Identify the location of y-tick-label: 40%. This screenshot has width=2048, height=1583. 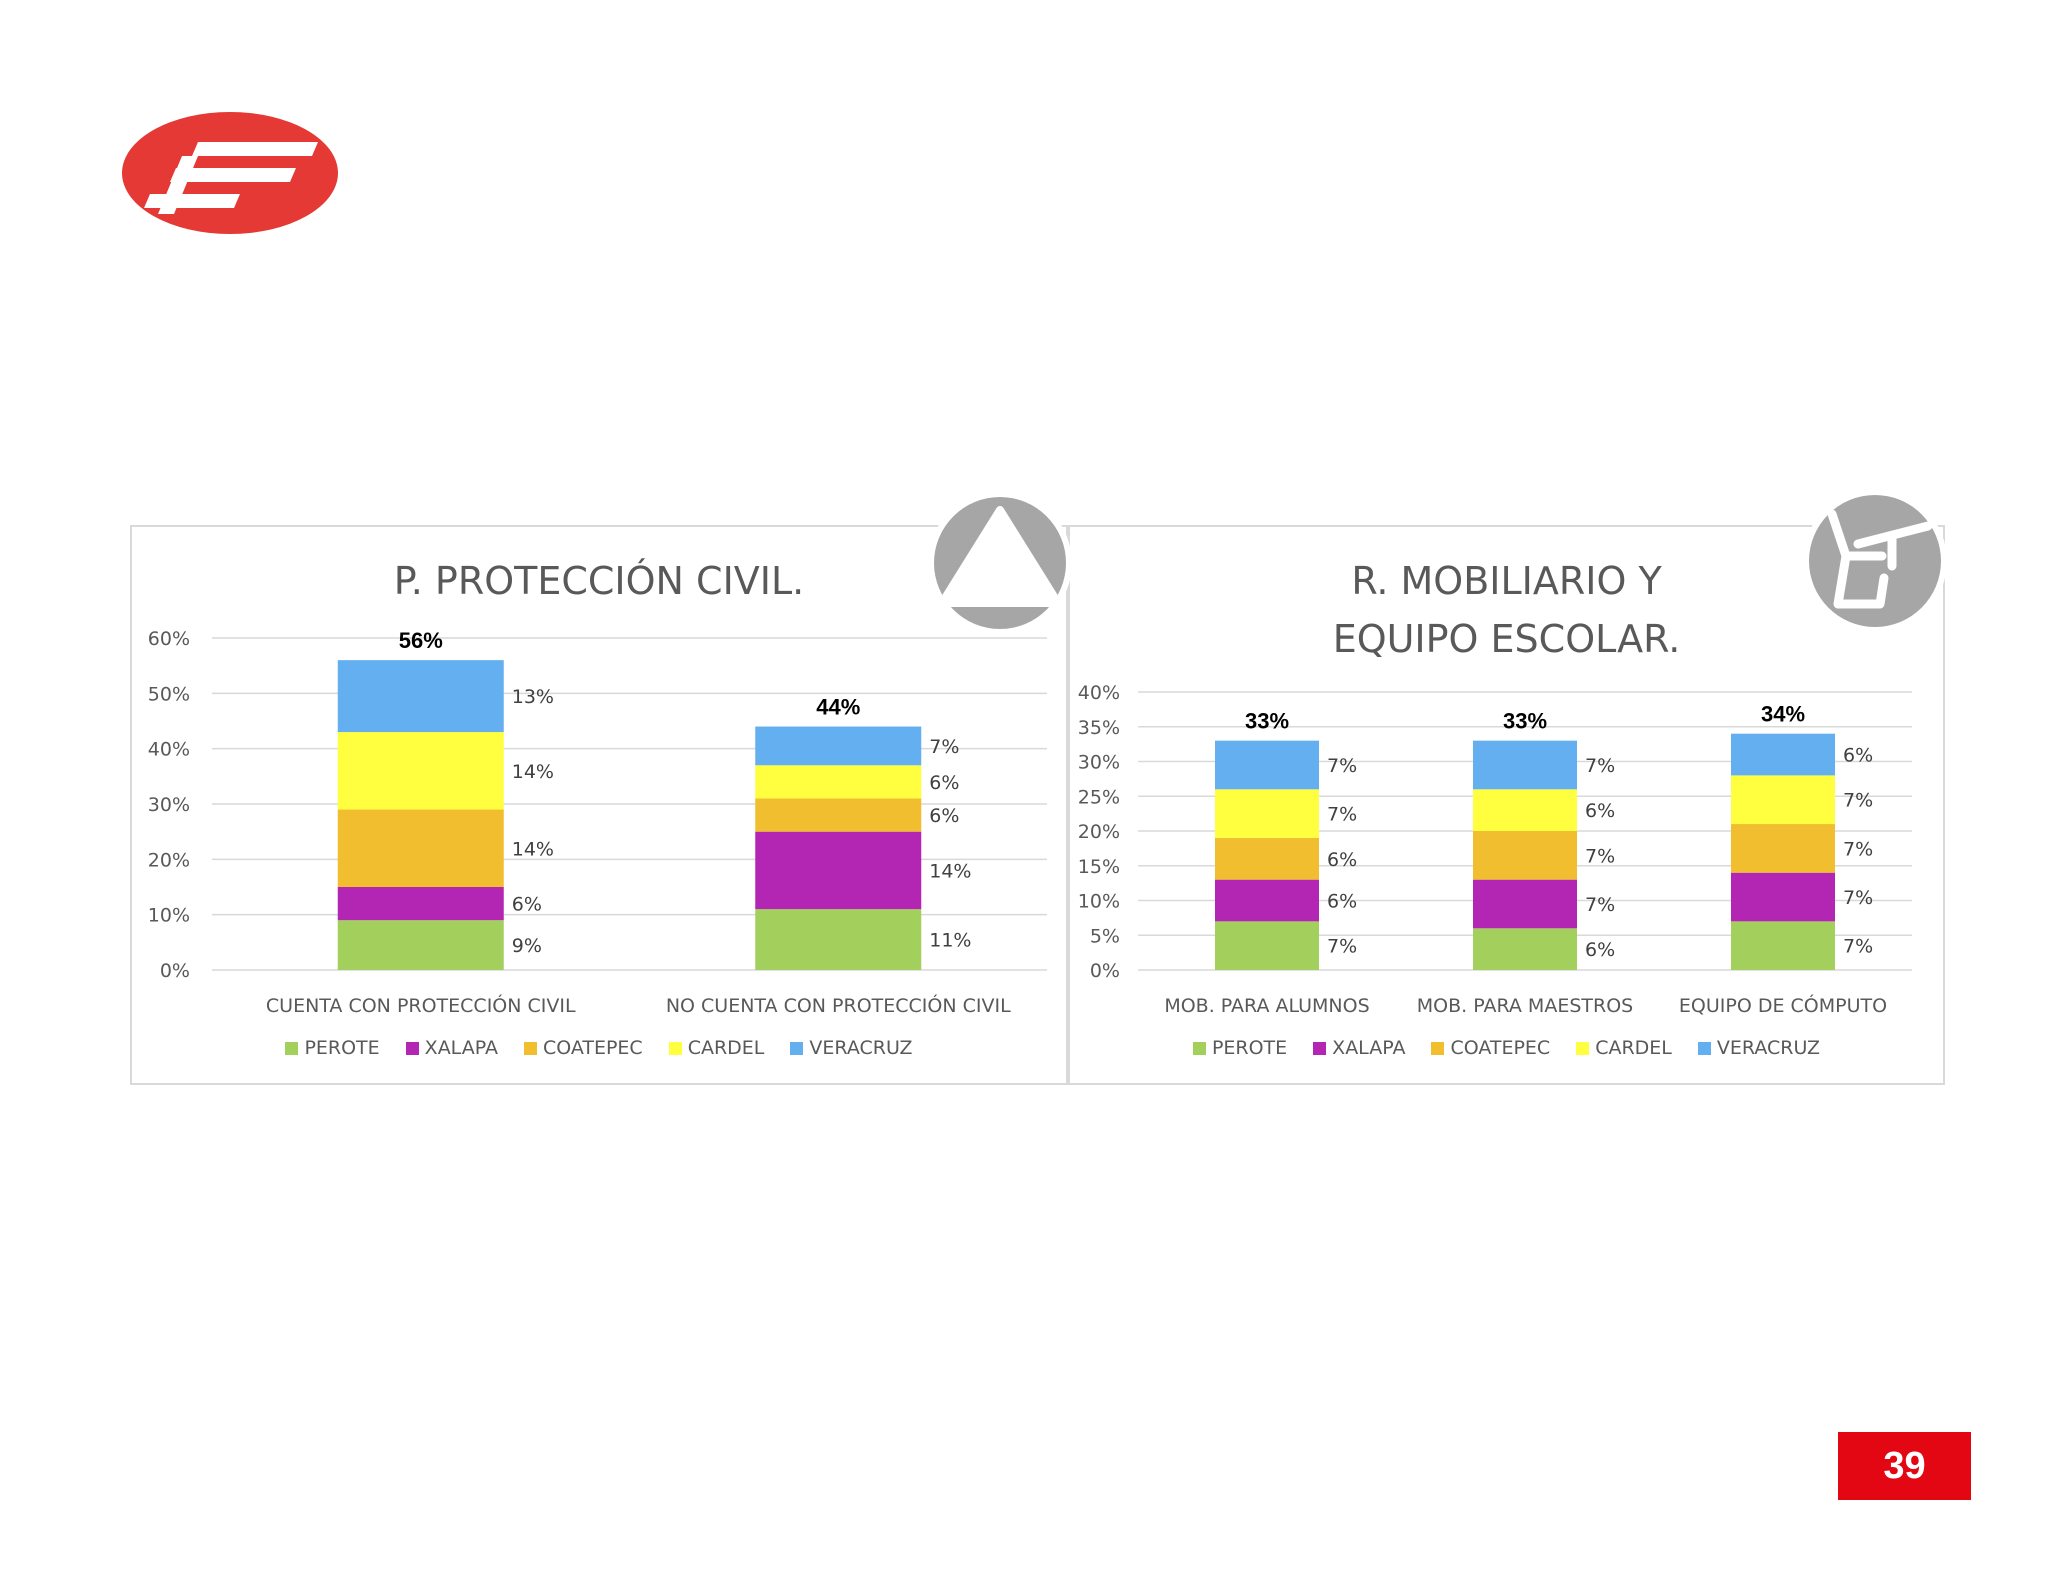
(169, 750).